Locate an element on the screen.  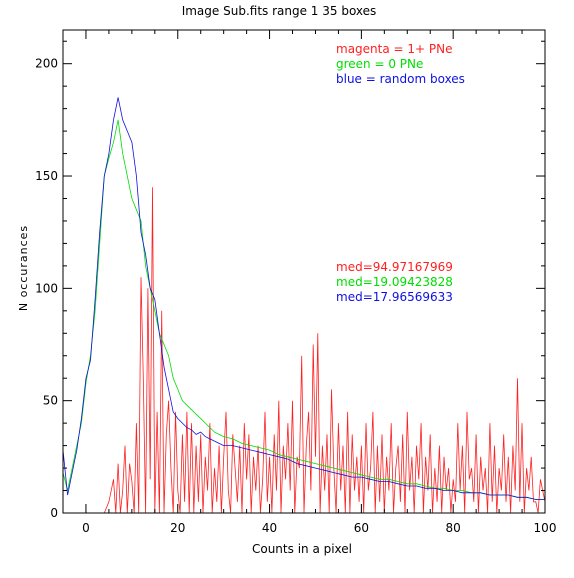
median-label: med=19.09423828 is located at coordinates (394, 282).